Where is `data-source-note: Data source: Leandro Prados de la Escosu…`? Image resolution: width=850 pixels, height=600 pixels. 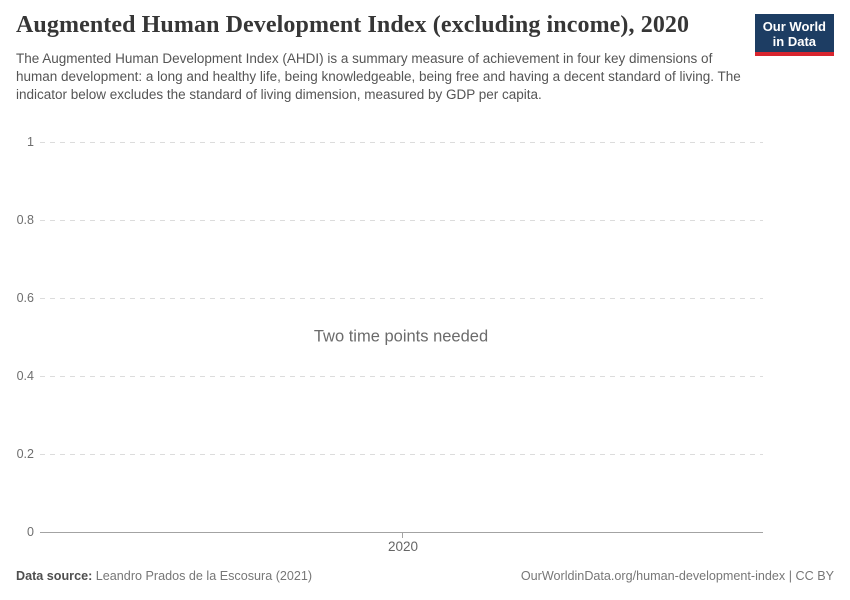 data-source-note: Data source: Leandro Prados de la Escosu… is located at coordinates (164, 576).